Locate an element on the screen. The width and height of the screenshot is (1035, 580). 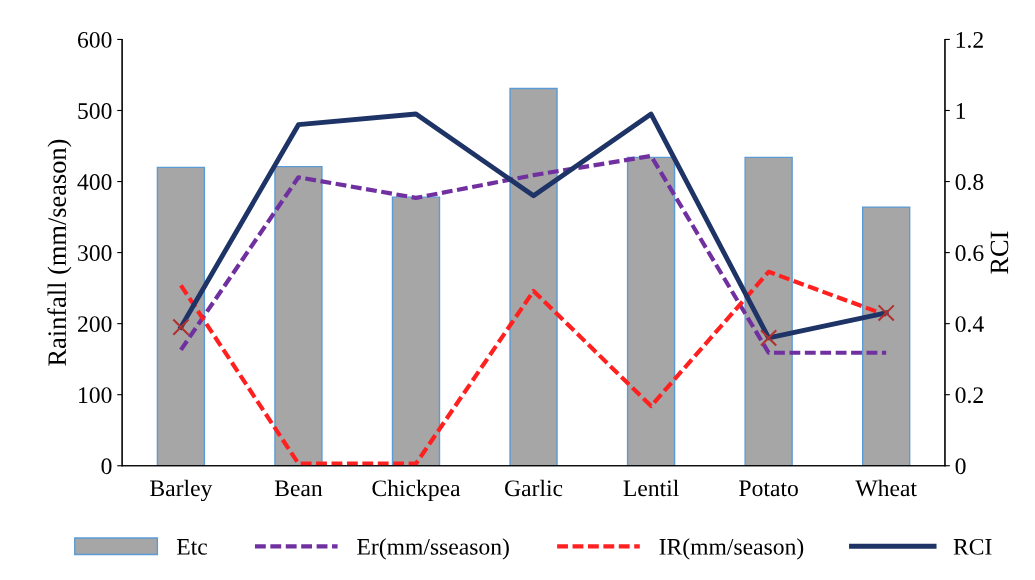
y2-tick-label: 0.6 is located at coordinates (969, 253).